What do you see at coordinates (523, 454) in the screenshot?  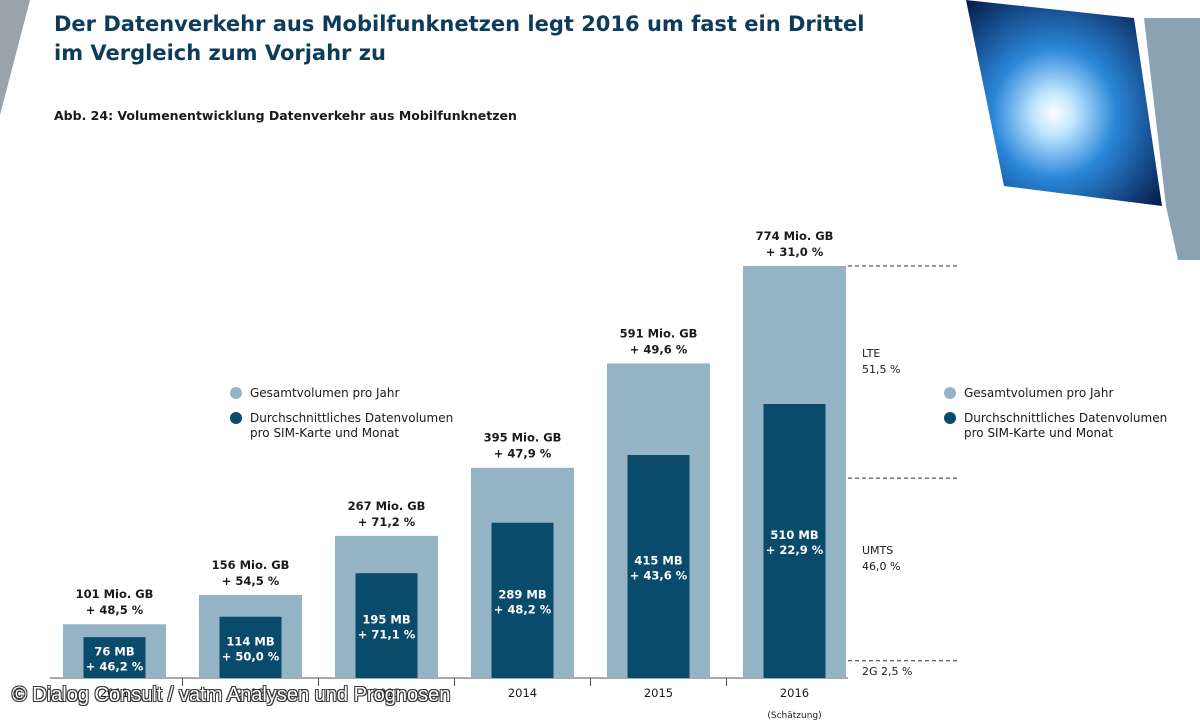 I see `label-total-growth-2014: + 47,9 %` at bounding box center [523, 454].